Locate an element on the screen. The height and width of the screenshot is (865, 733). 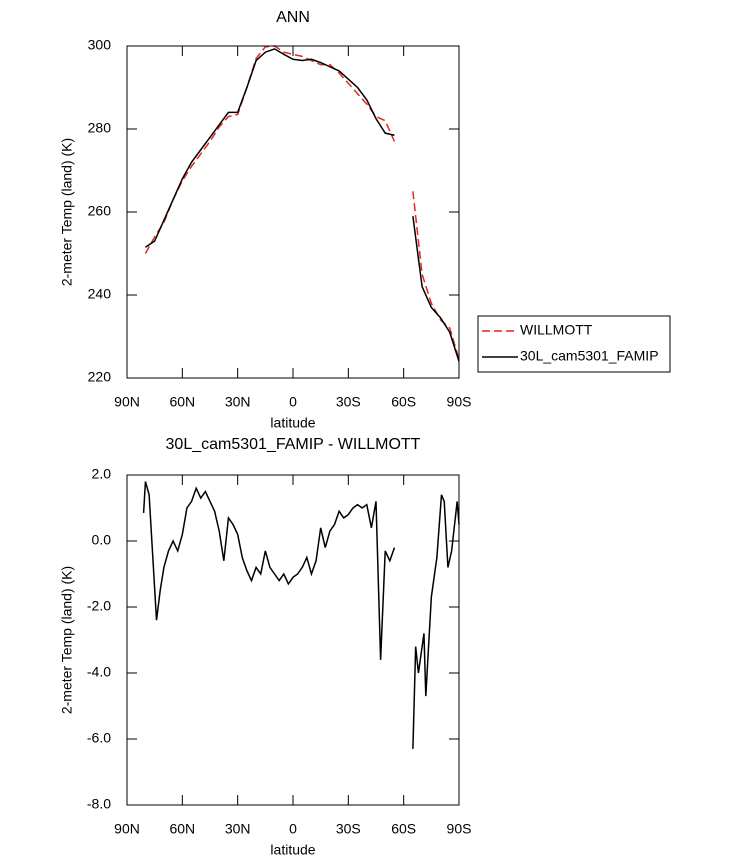
y-tick-label: -4.0 is located at coordinates (99, 672).